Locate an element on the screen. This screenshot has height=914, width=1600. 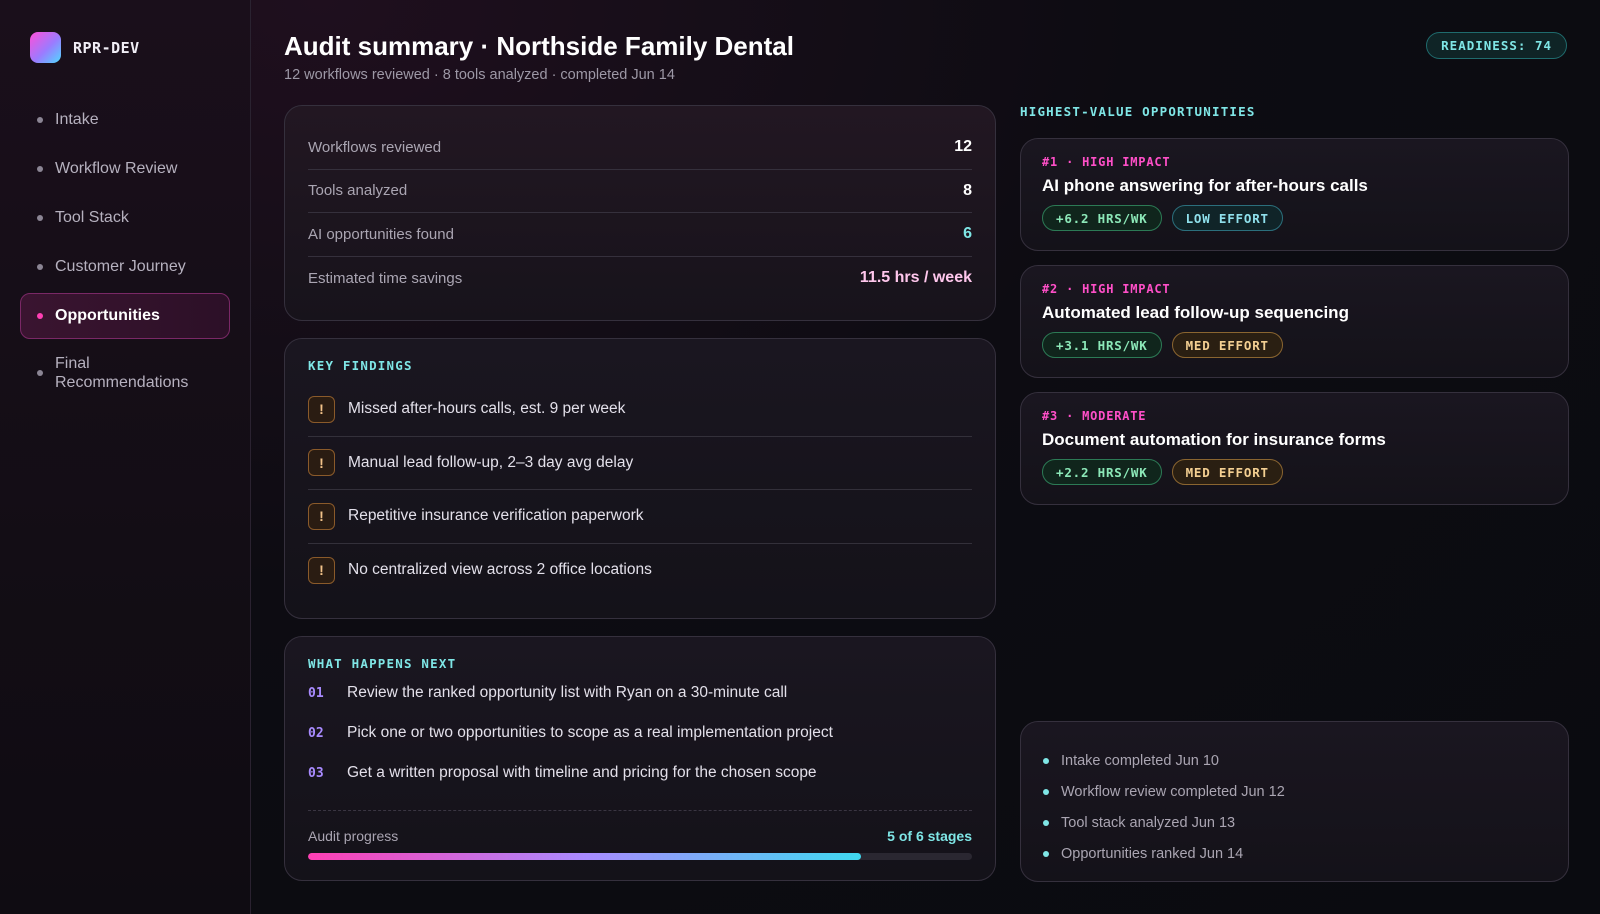
sidebar-item-intake: Intake is located at coordinates (125, 119).